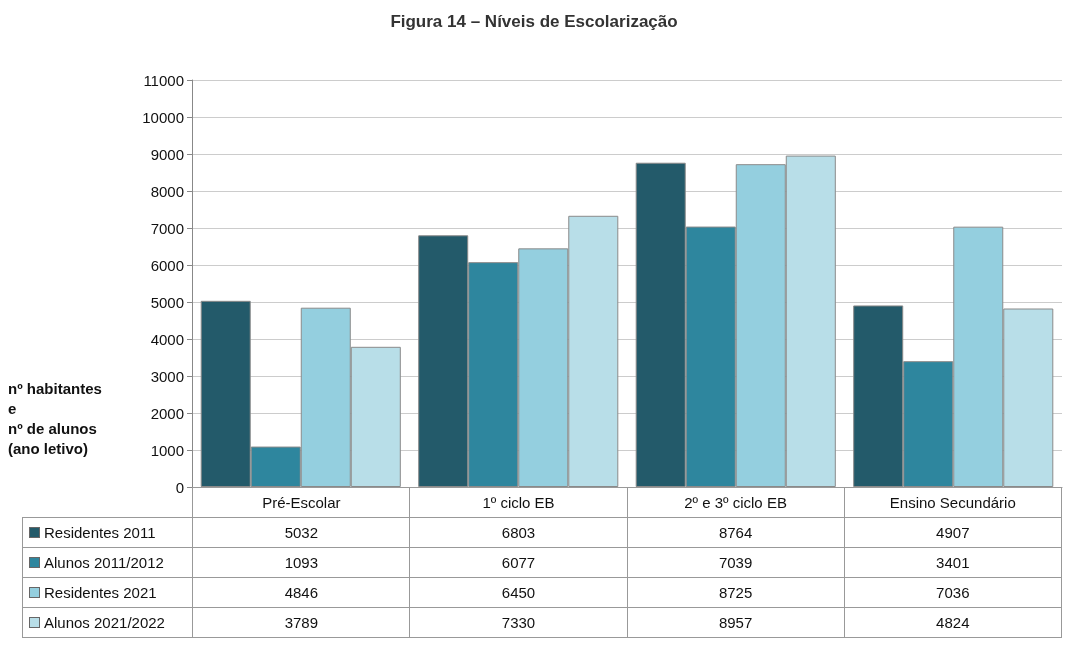  Describe the element at coordinates (301, 502) in the screenshot. I see `x-tick-label: Pré-Escolar` at that location.